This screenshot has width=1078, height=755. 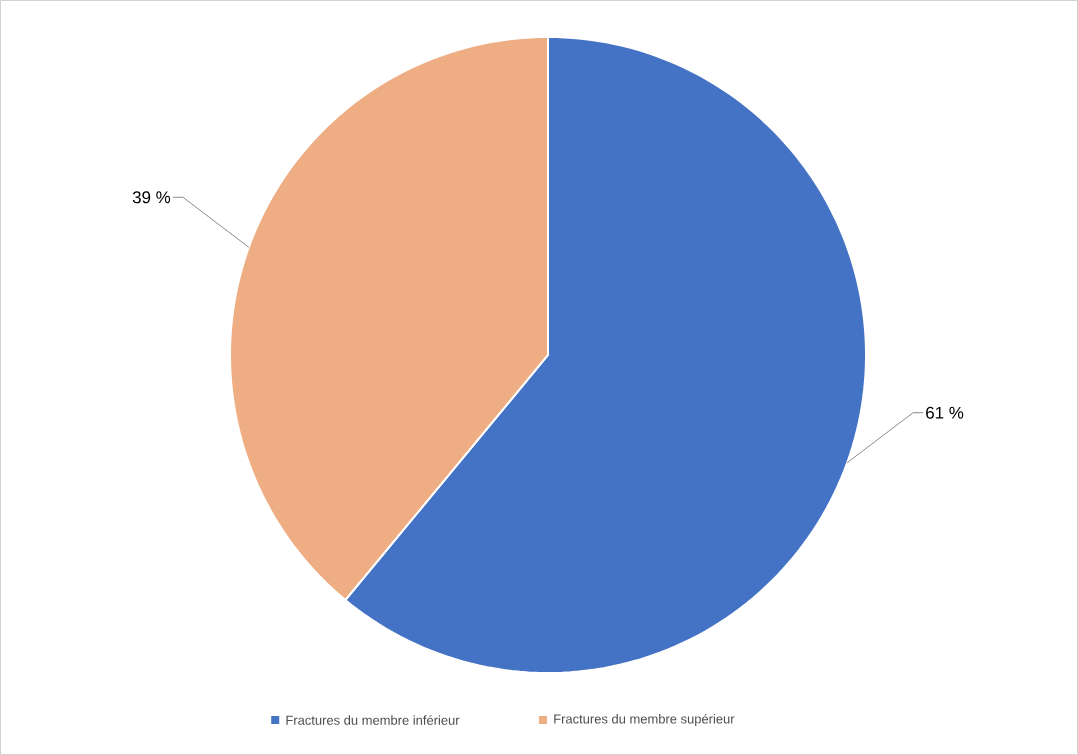 What do you see at coordinates (151, 197) in the screenshot?
I see `data-label: 39 %` at bounding box center [151, 197].